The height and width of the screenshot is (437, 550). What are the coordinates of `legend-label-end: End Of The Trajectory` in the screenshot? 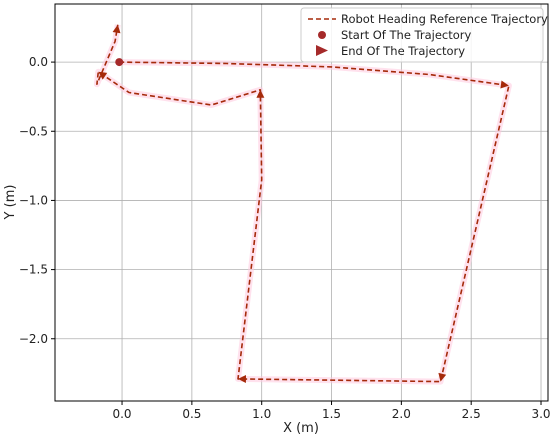 It's located at (403, 51).